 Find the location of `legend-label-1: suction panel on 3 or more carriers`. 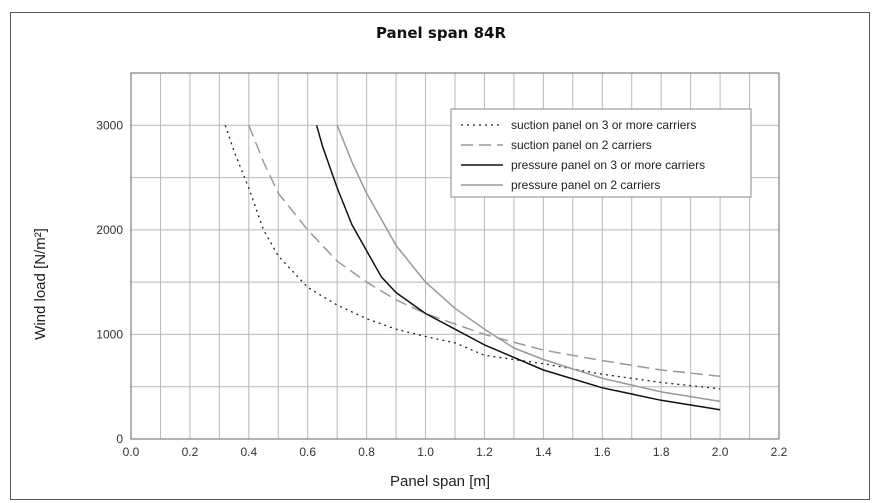

legend-label-1: suction panel on 3 or more carriers is located at coordinates (603, 125).